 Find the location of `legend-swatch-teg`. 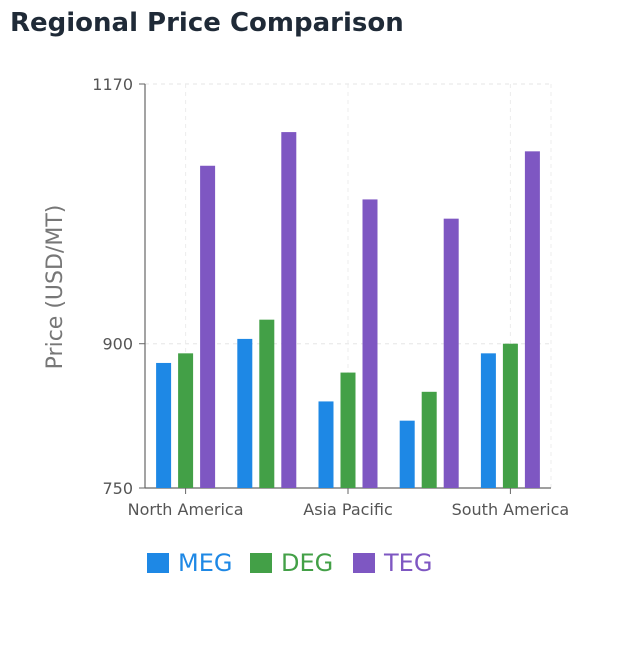

legend-swatch-teg is located at coordinates (364, 563).